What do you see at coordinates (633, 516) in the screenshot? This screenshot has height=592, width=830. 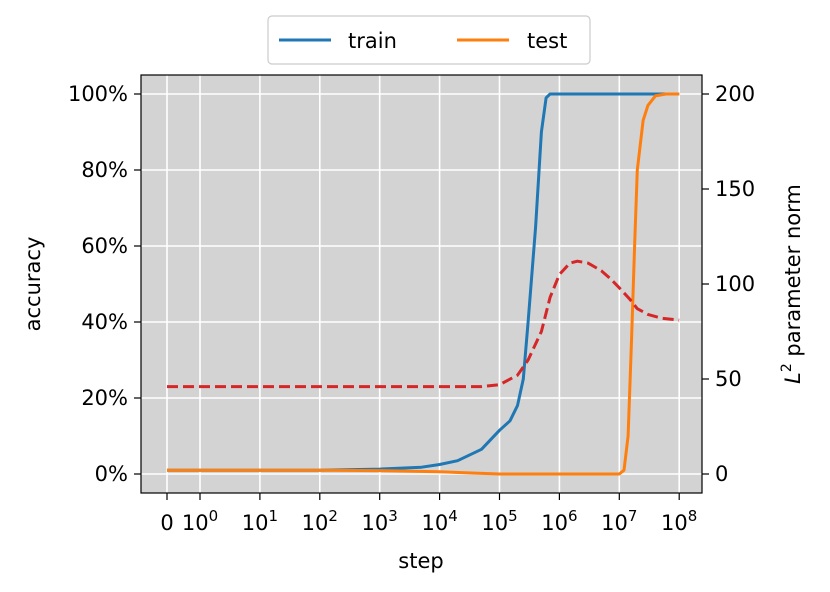 I see `x-tick-label-exponent: 7` at bounding box center [633, 516].